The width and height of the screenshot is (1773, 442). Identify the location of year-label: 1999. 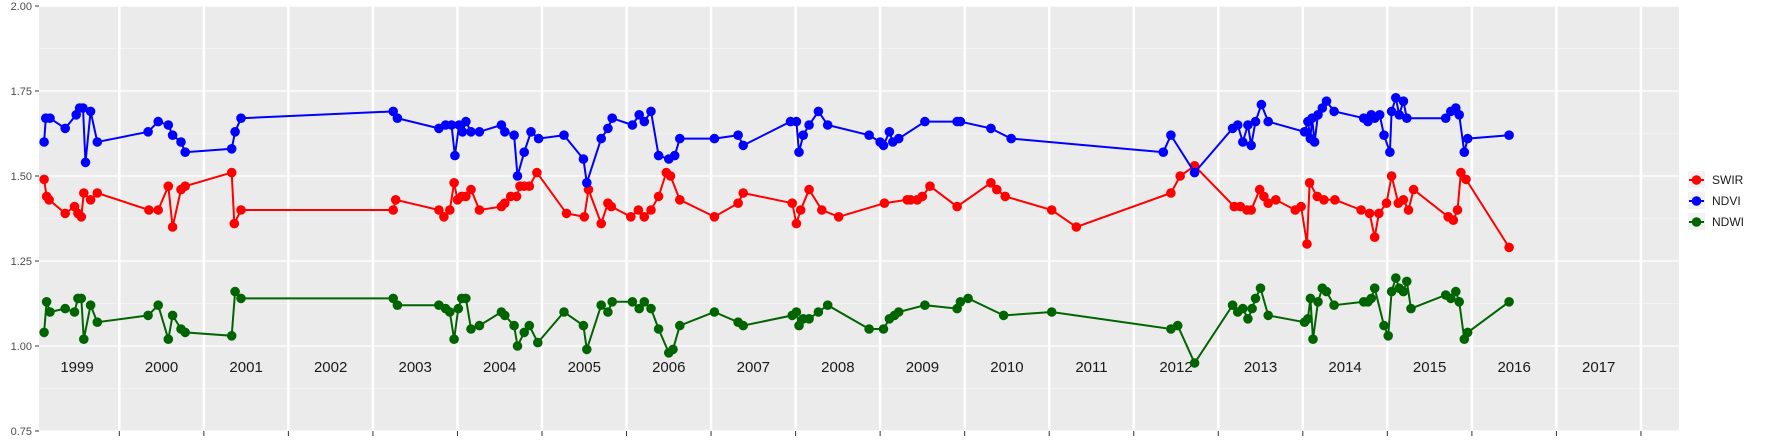
(76, 367).